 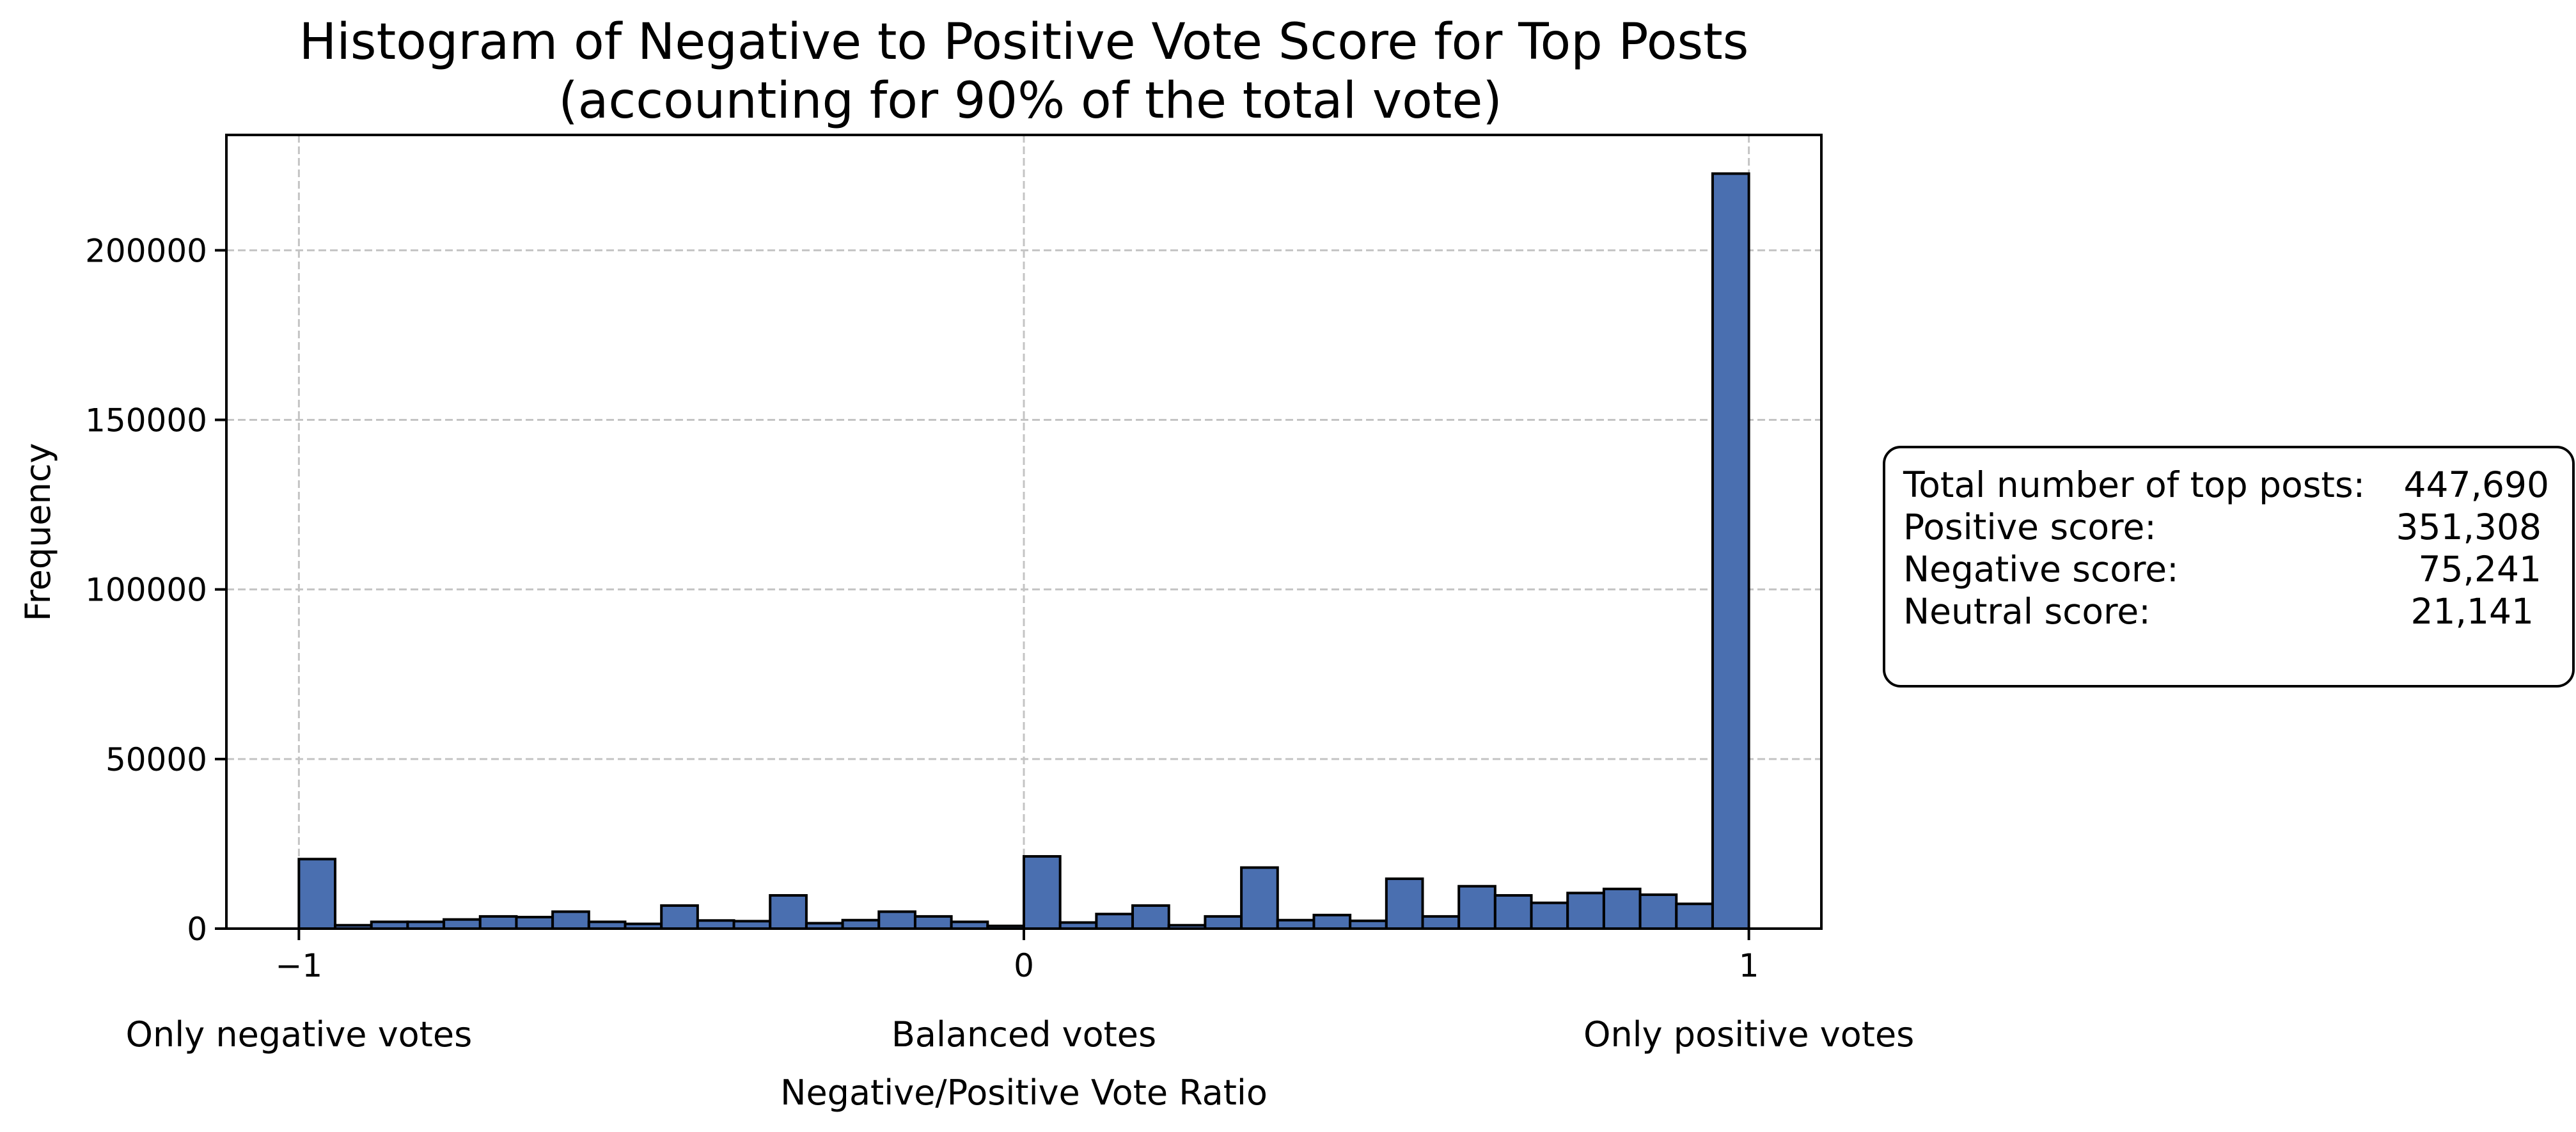 I want to click on y-tick-label: 100000, so click(x=146, y=590).